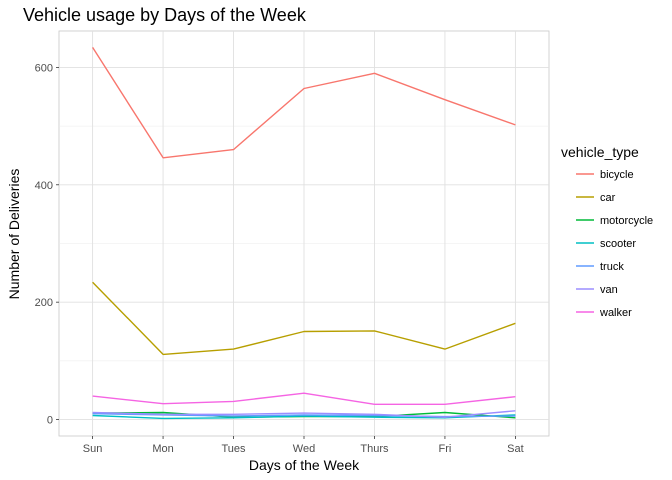  What do you see at coordinates (44, 68) in the screenshot?
I see `y-tick-label: 600` at bounding box center [44, 68].